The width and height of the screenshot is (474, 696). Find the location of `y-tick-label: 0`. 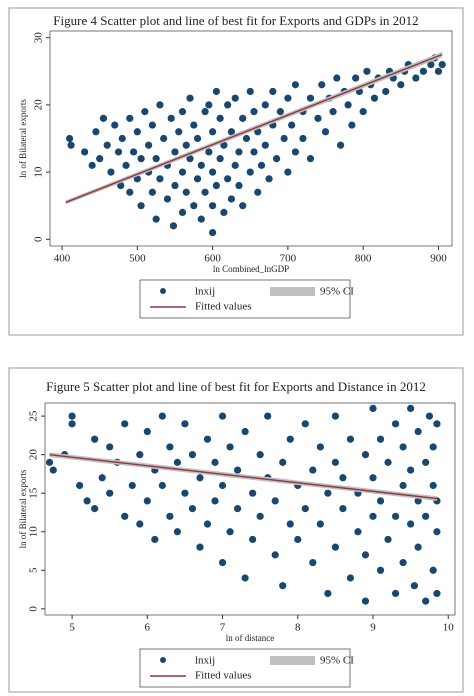

y-tick-label: 0 is located at coordinates (39, 239).